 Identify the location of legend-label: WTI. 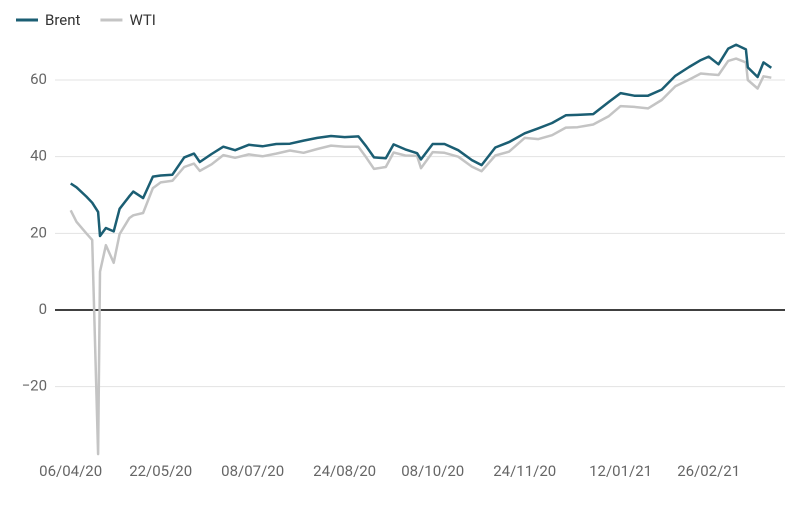
(142, 20).